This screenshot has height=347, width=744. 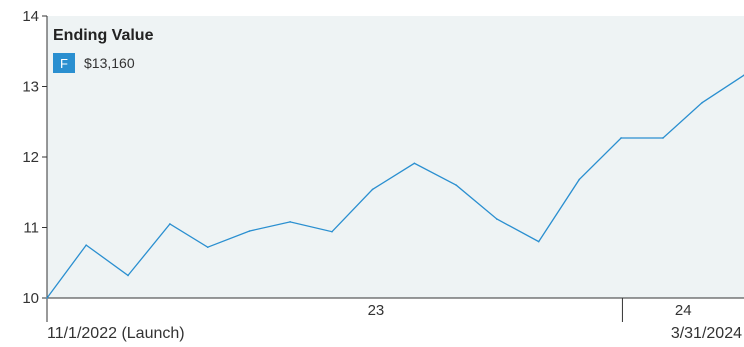 I want to click on y-tick-label-1: 11, so click(x=31, y=228).